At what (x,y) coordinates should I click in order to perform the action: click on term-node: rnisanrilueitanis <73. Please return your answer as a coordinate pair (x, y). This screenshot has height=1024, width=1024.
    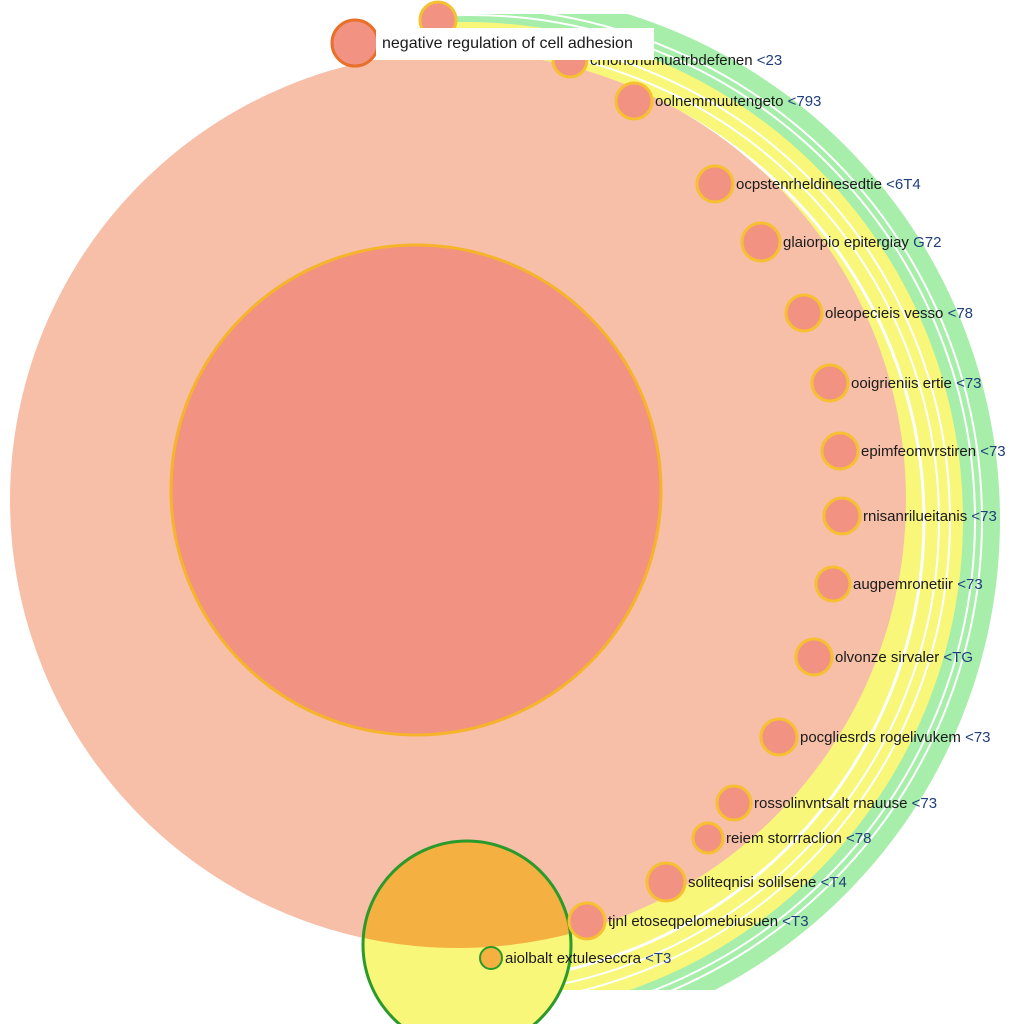
    Looking at the image, I should click on (909, 516).